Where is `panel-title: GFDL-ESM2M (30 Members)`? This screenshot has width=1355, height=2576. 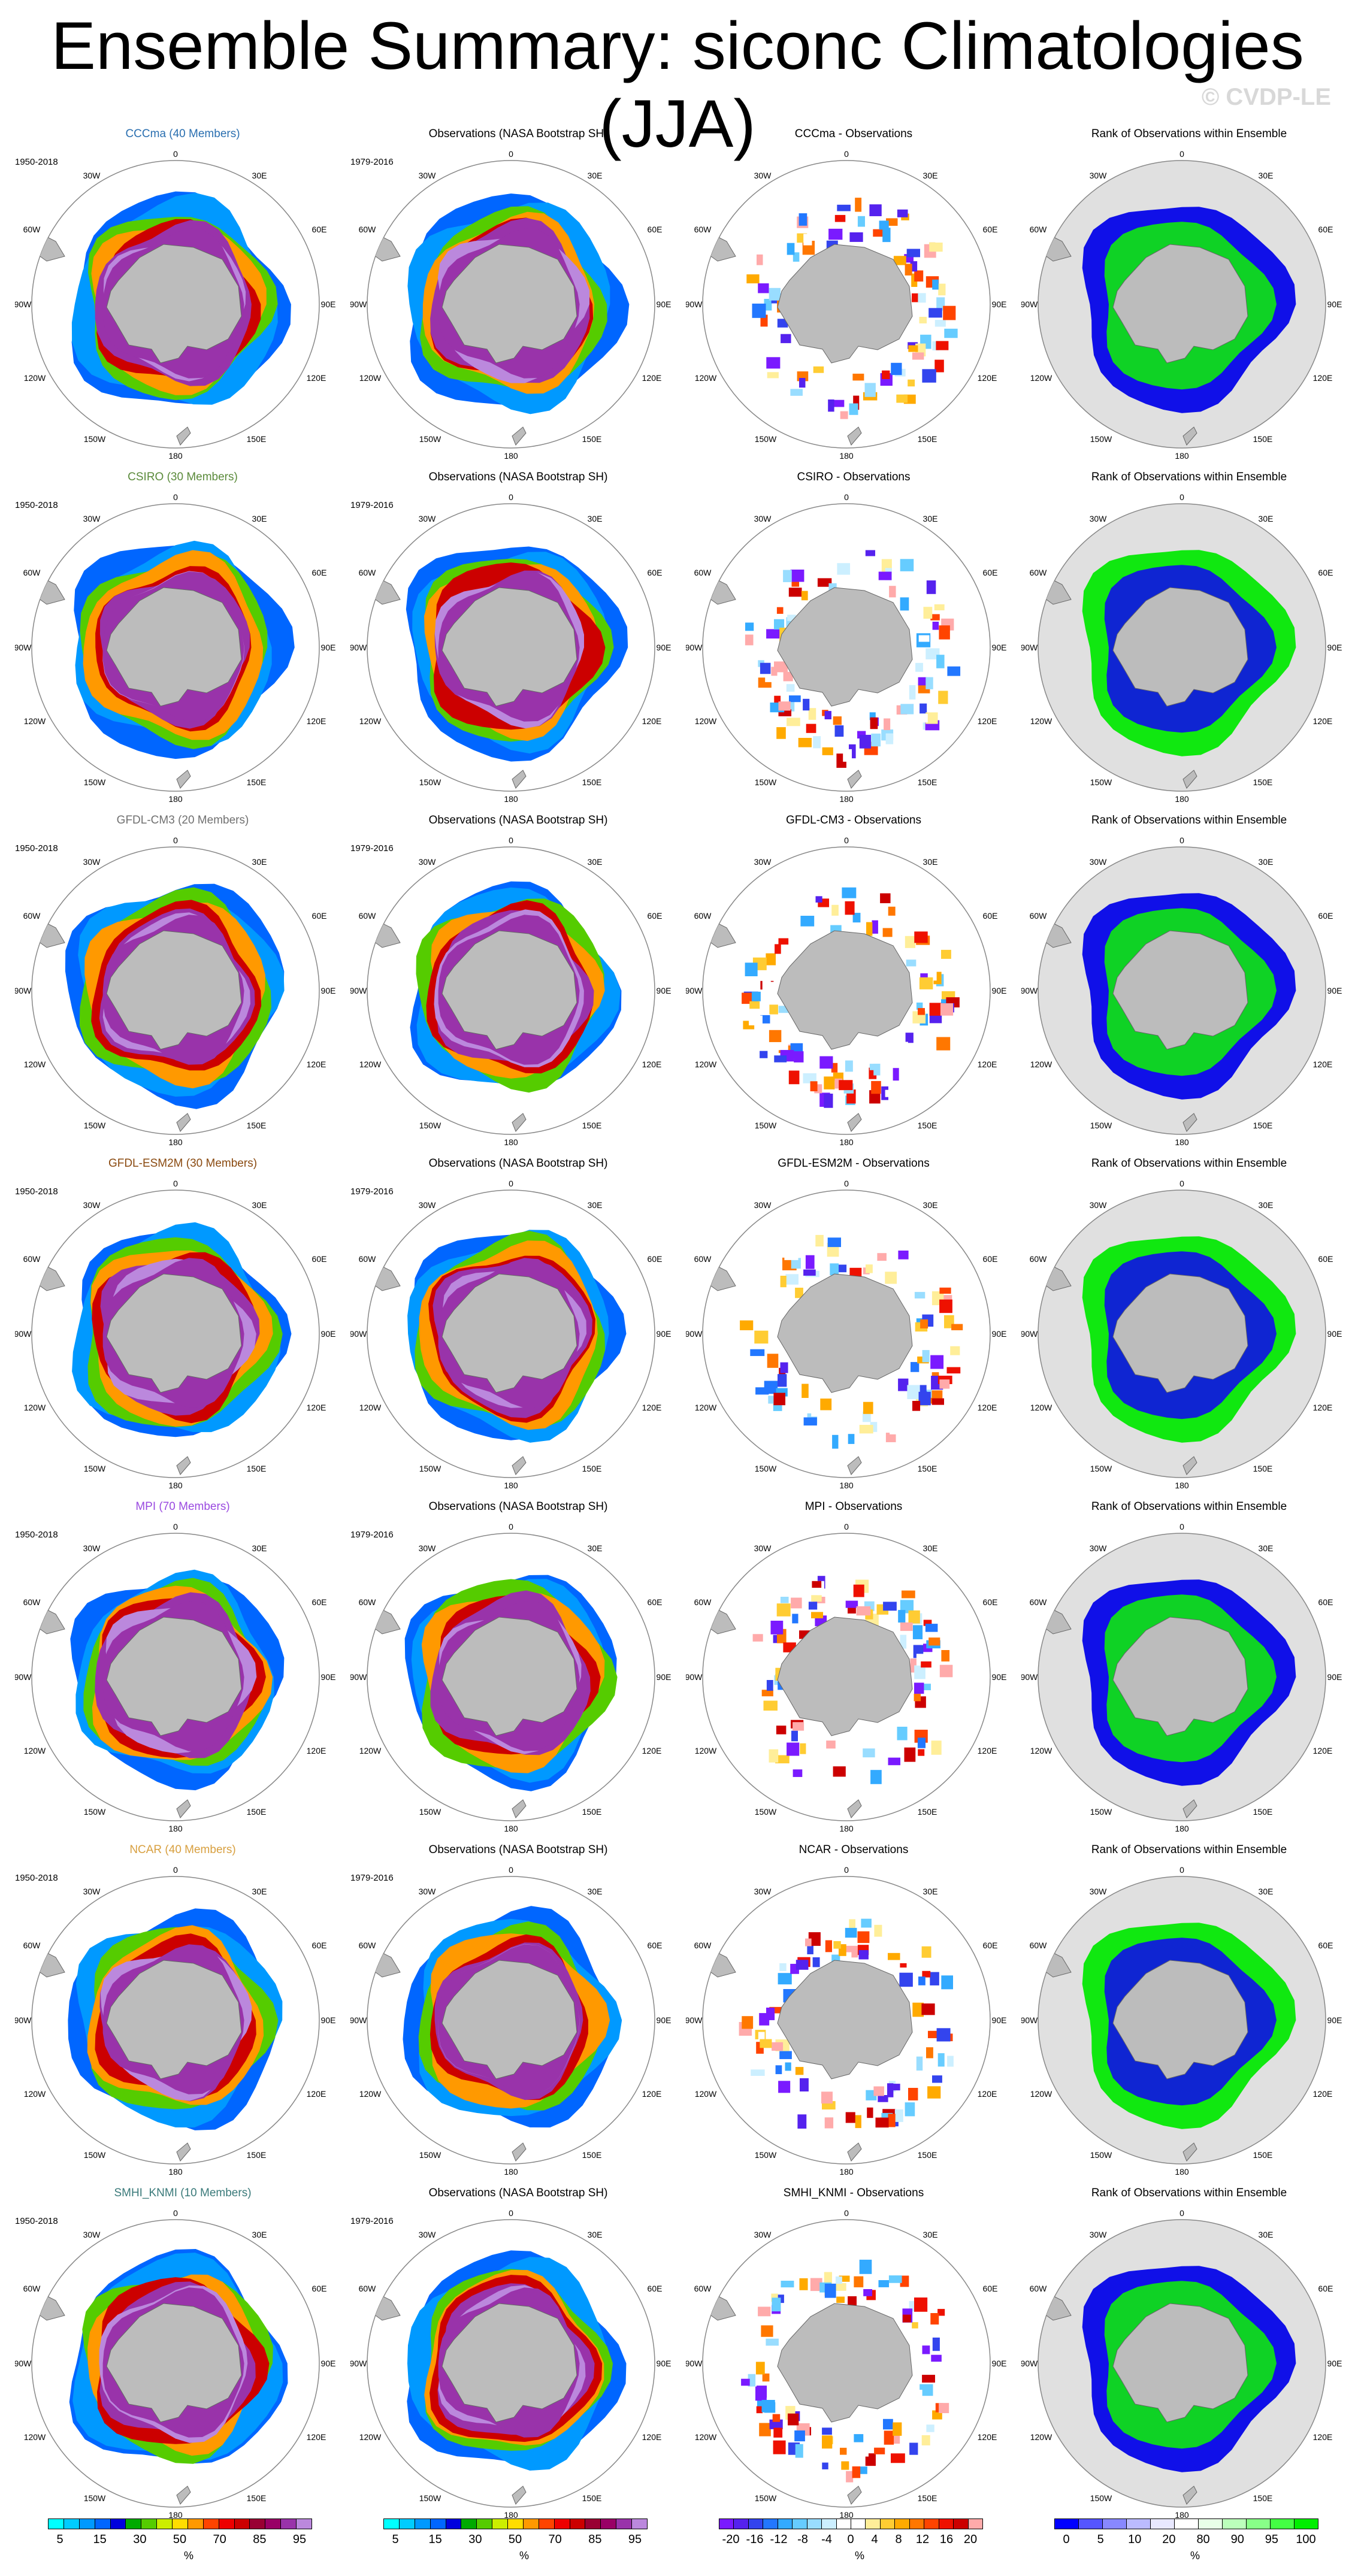 panel-title: GFDL-ESM2M (30 Members) is located at coordinates (183, 1163).